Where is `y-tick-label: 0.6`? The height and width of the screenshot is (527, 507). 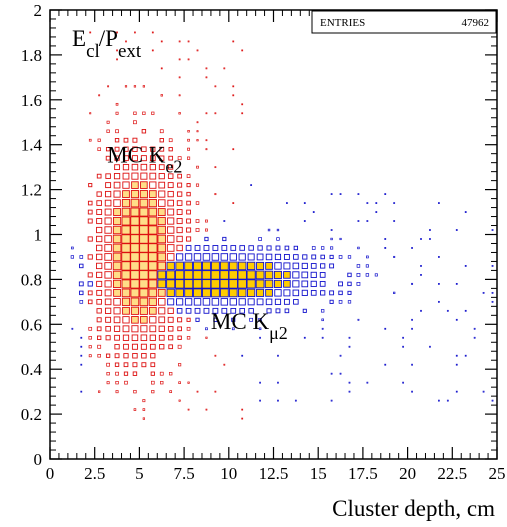 y-tick-label: 0.6 is located at coordinates (31, 324).